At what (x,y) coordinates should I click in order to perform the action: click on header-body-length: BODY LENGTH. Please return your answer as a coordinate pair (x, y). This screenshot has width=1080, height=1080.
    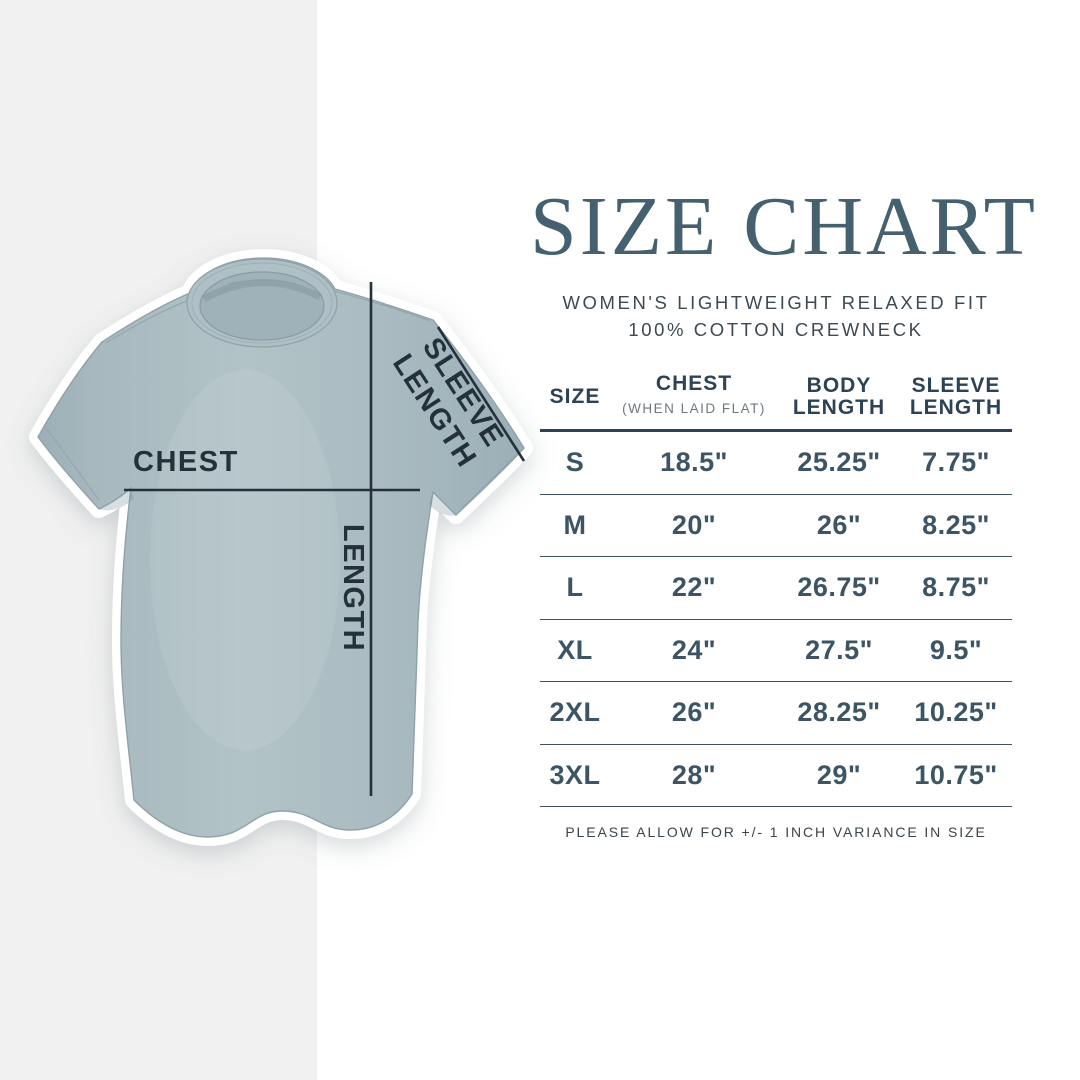
    Looking at the image, I should click on (839, 396).